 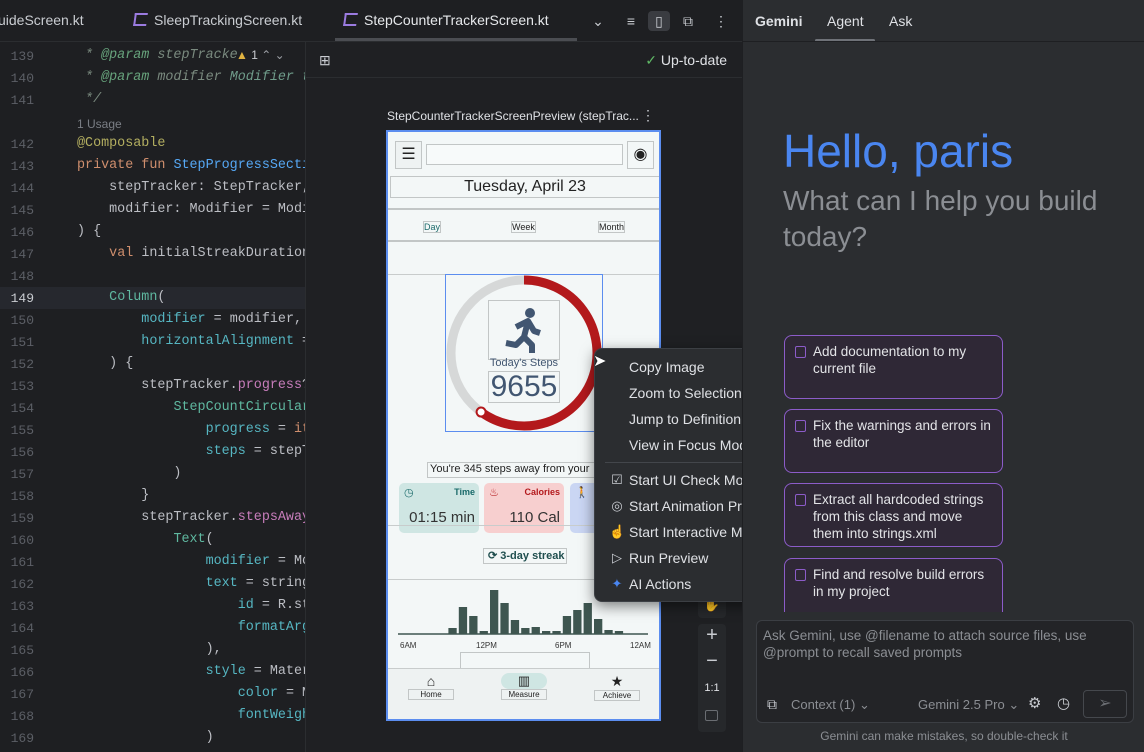 I want to click on code-line: id = R.st, so click(x=191, y=605).